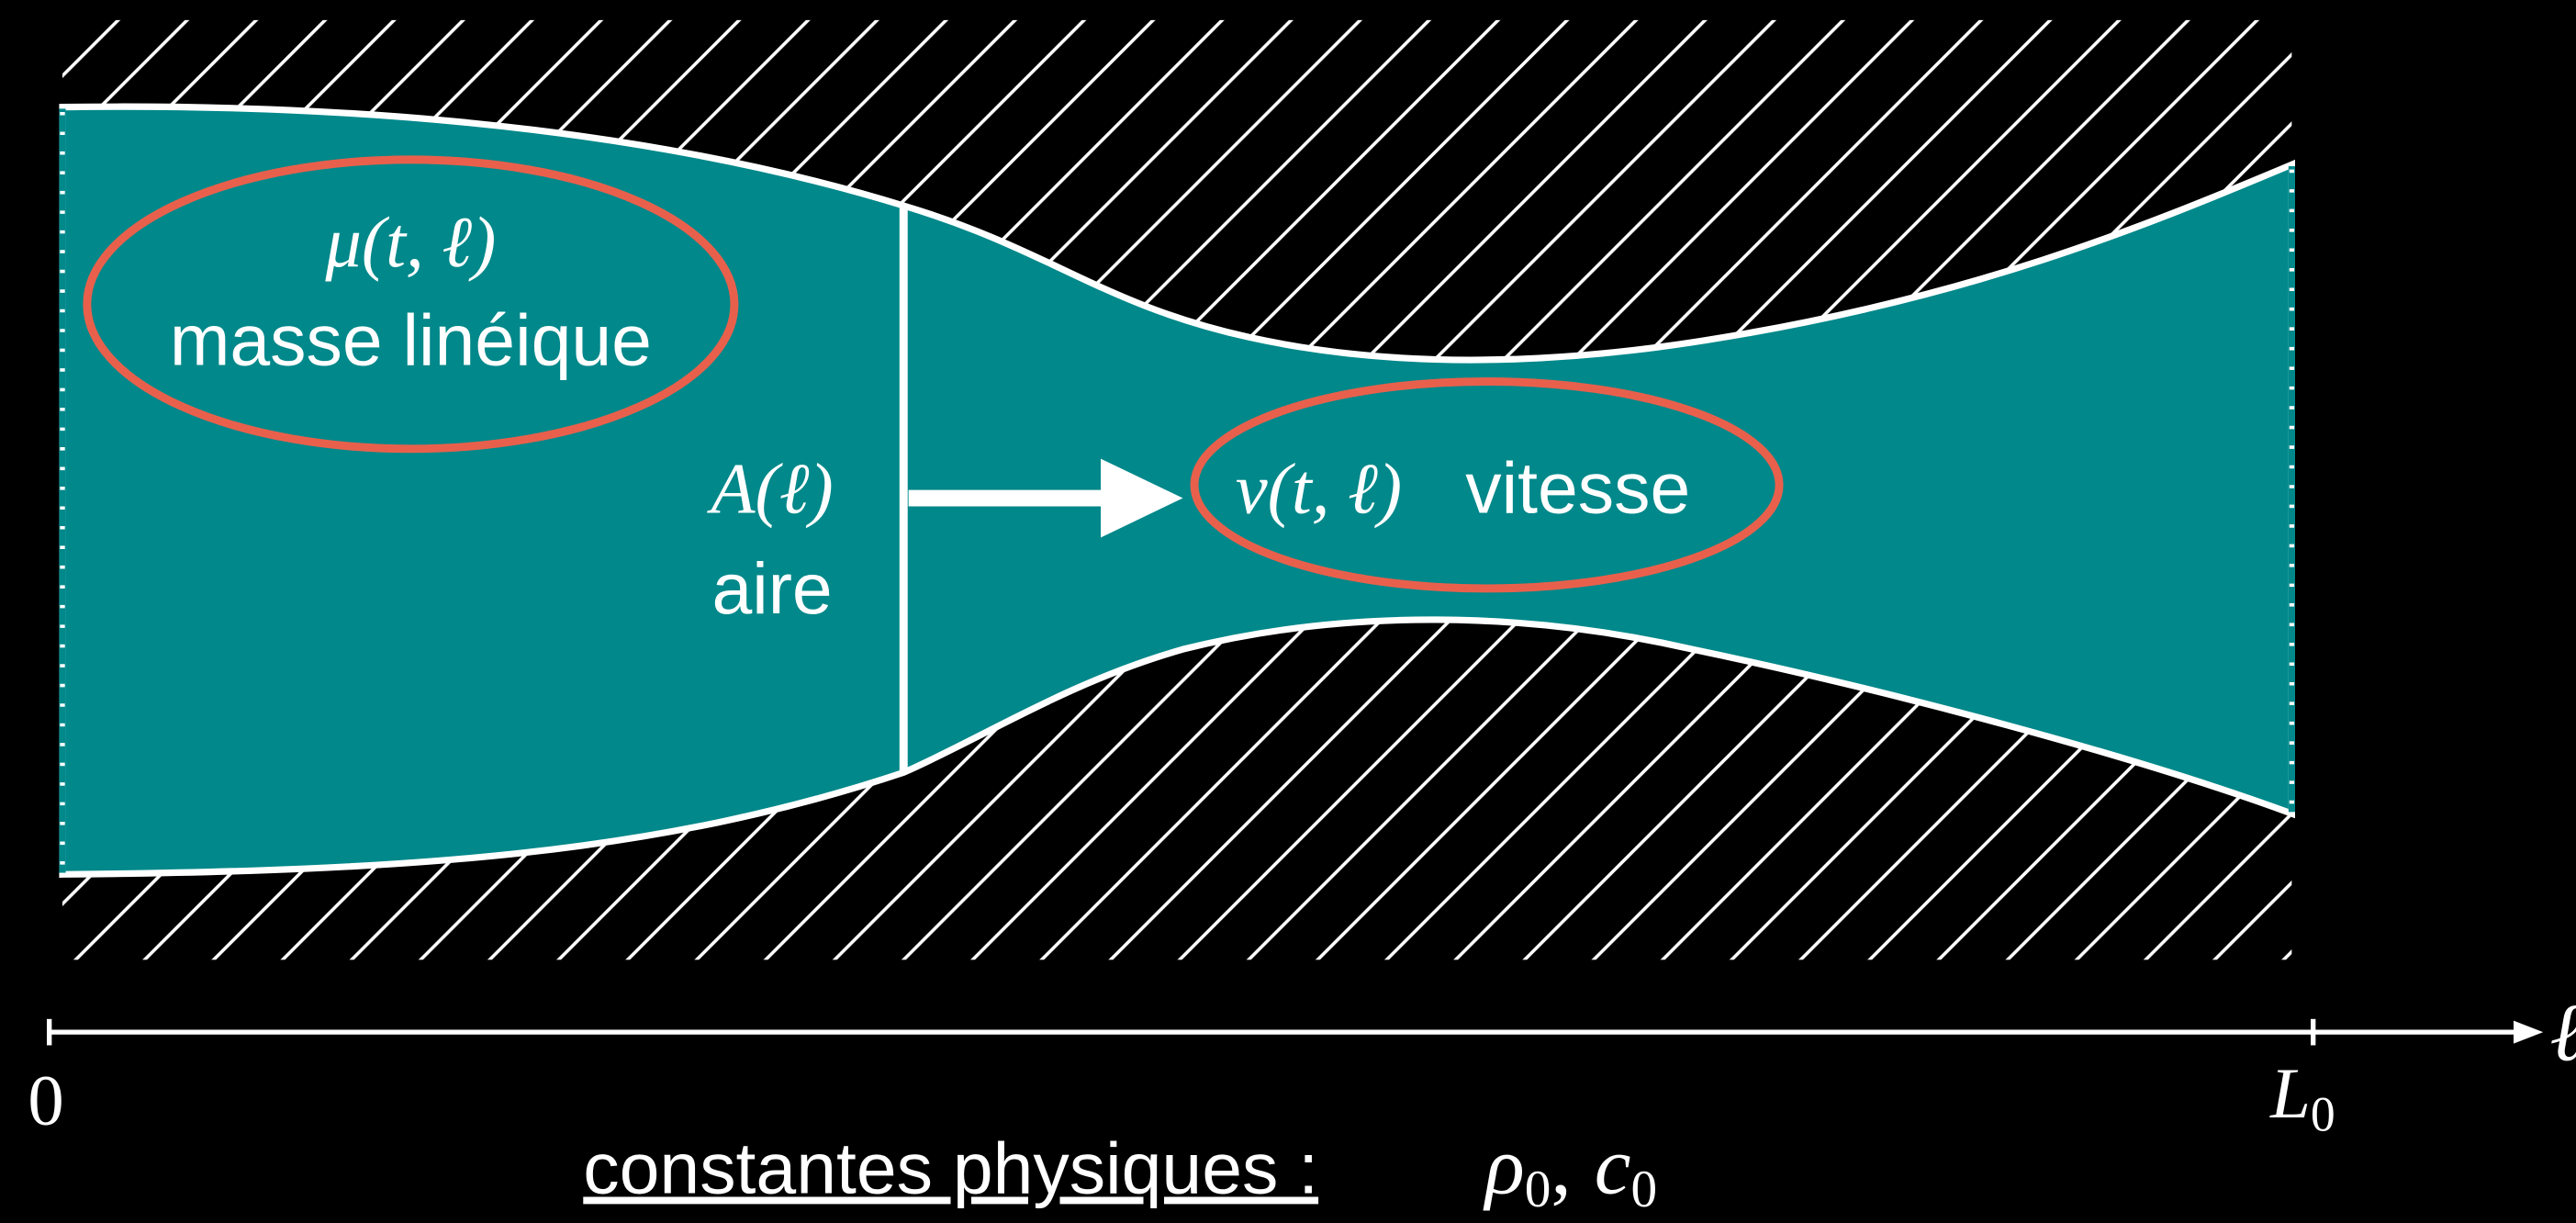  I want to click on axis-end: L0, so click(2302, 1097).